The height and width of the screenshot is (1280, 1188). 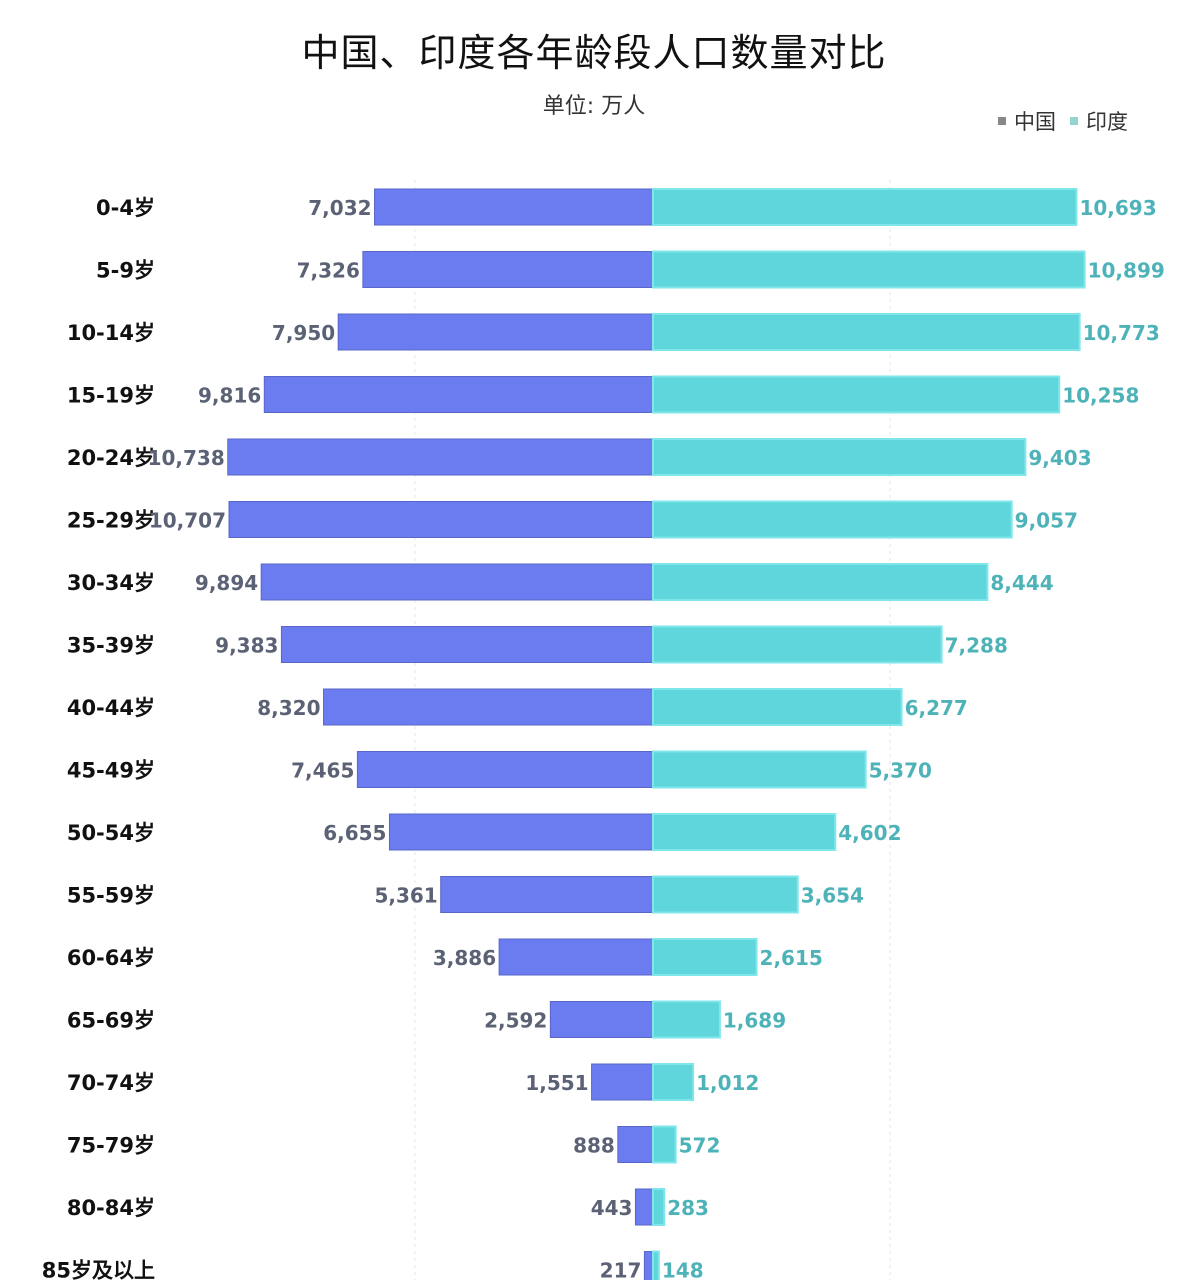 I want to click on category-label: 40-44岁, so click(x=111, y=708).